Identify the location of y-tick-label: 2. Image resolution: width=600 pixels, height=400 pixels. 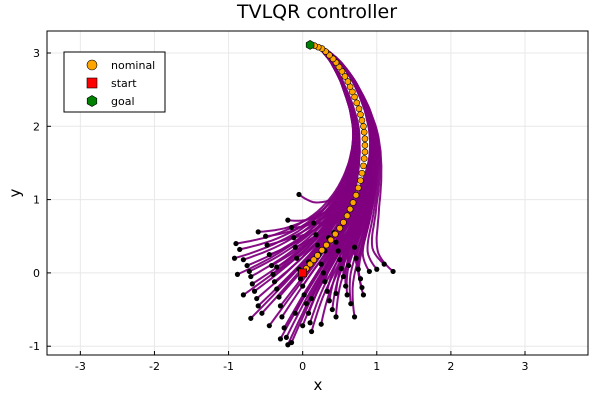
(36, 126).